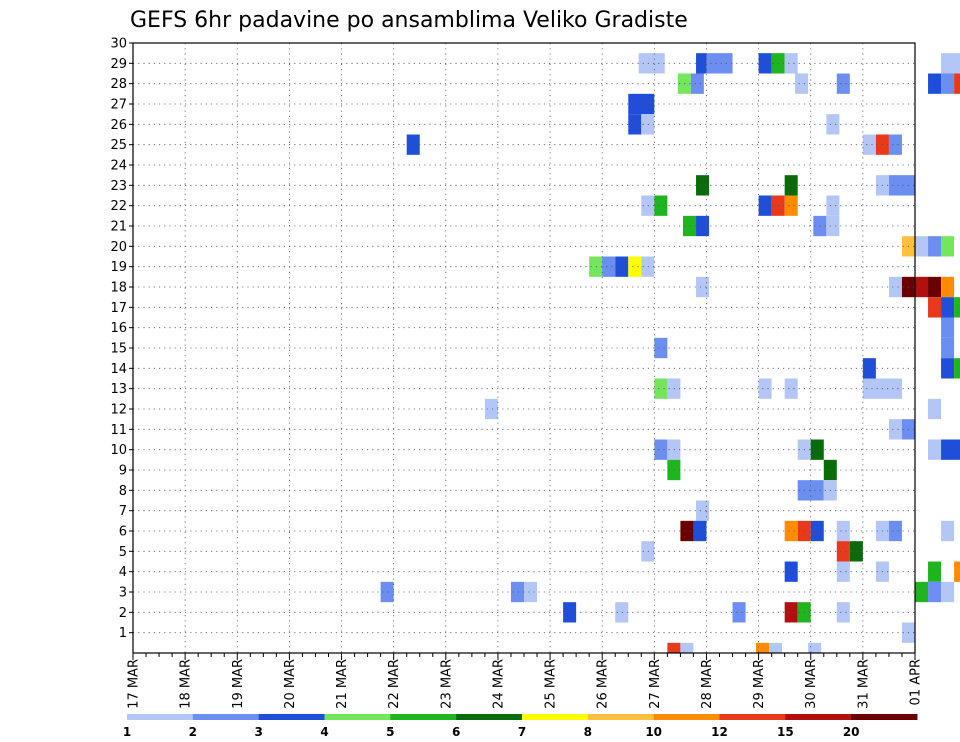  I want to click on x-tick-label: 23 MAR, so click(446, 684).